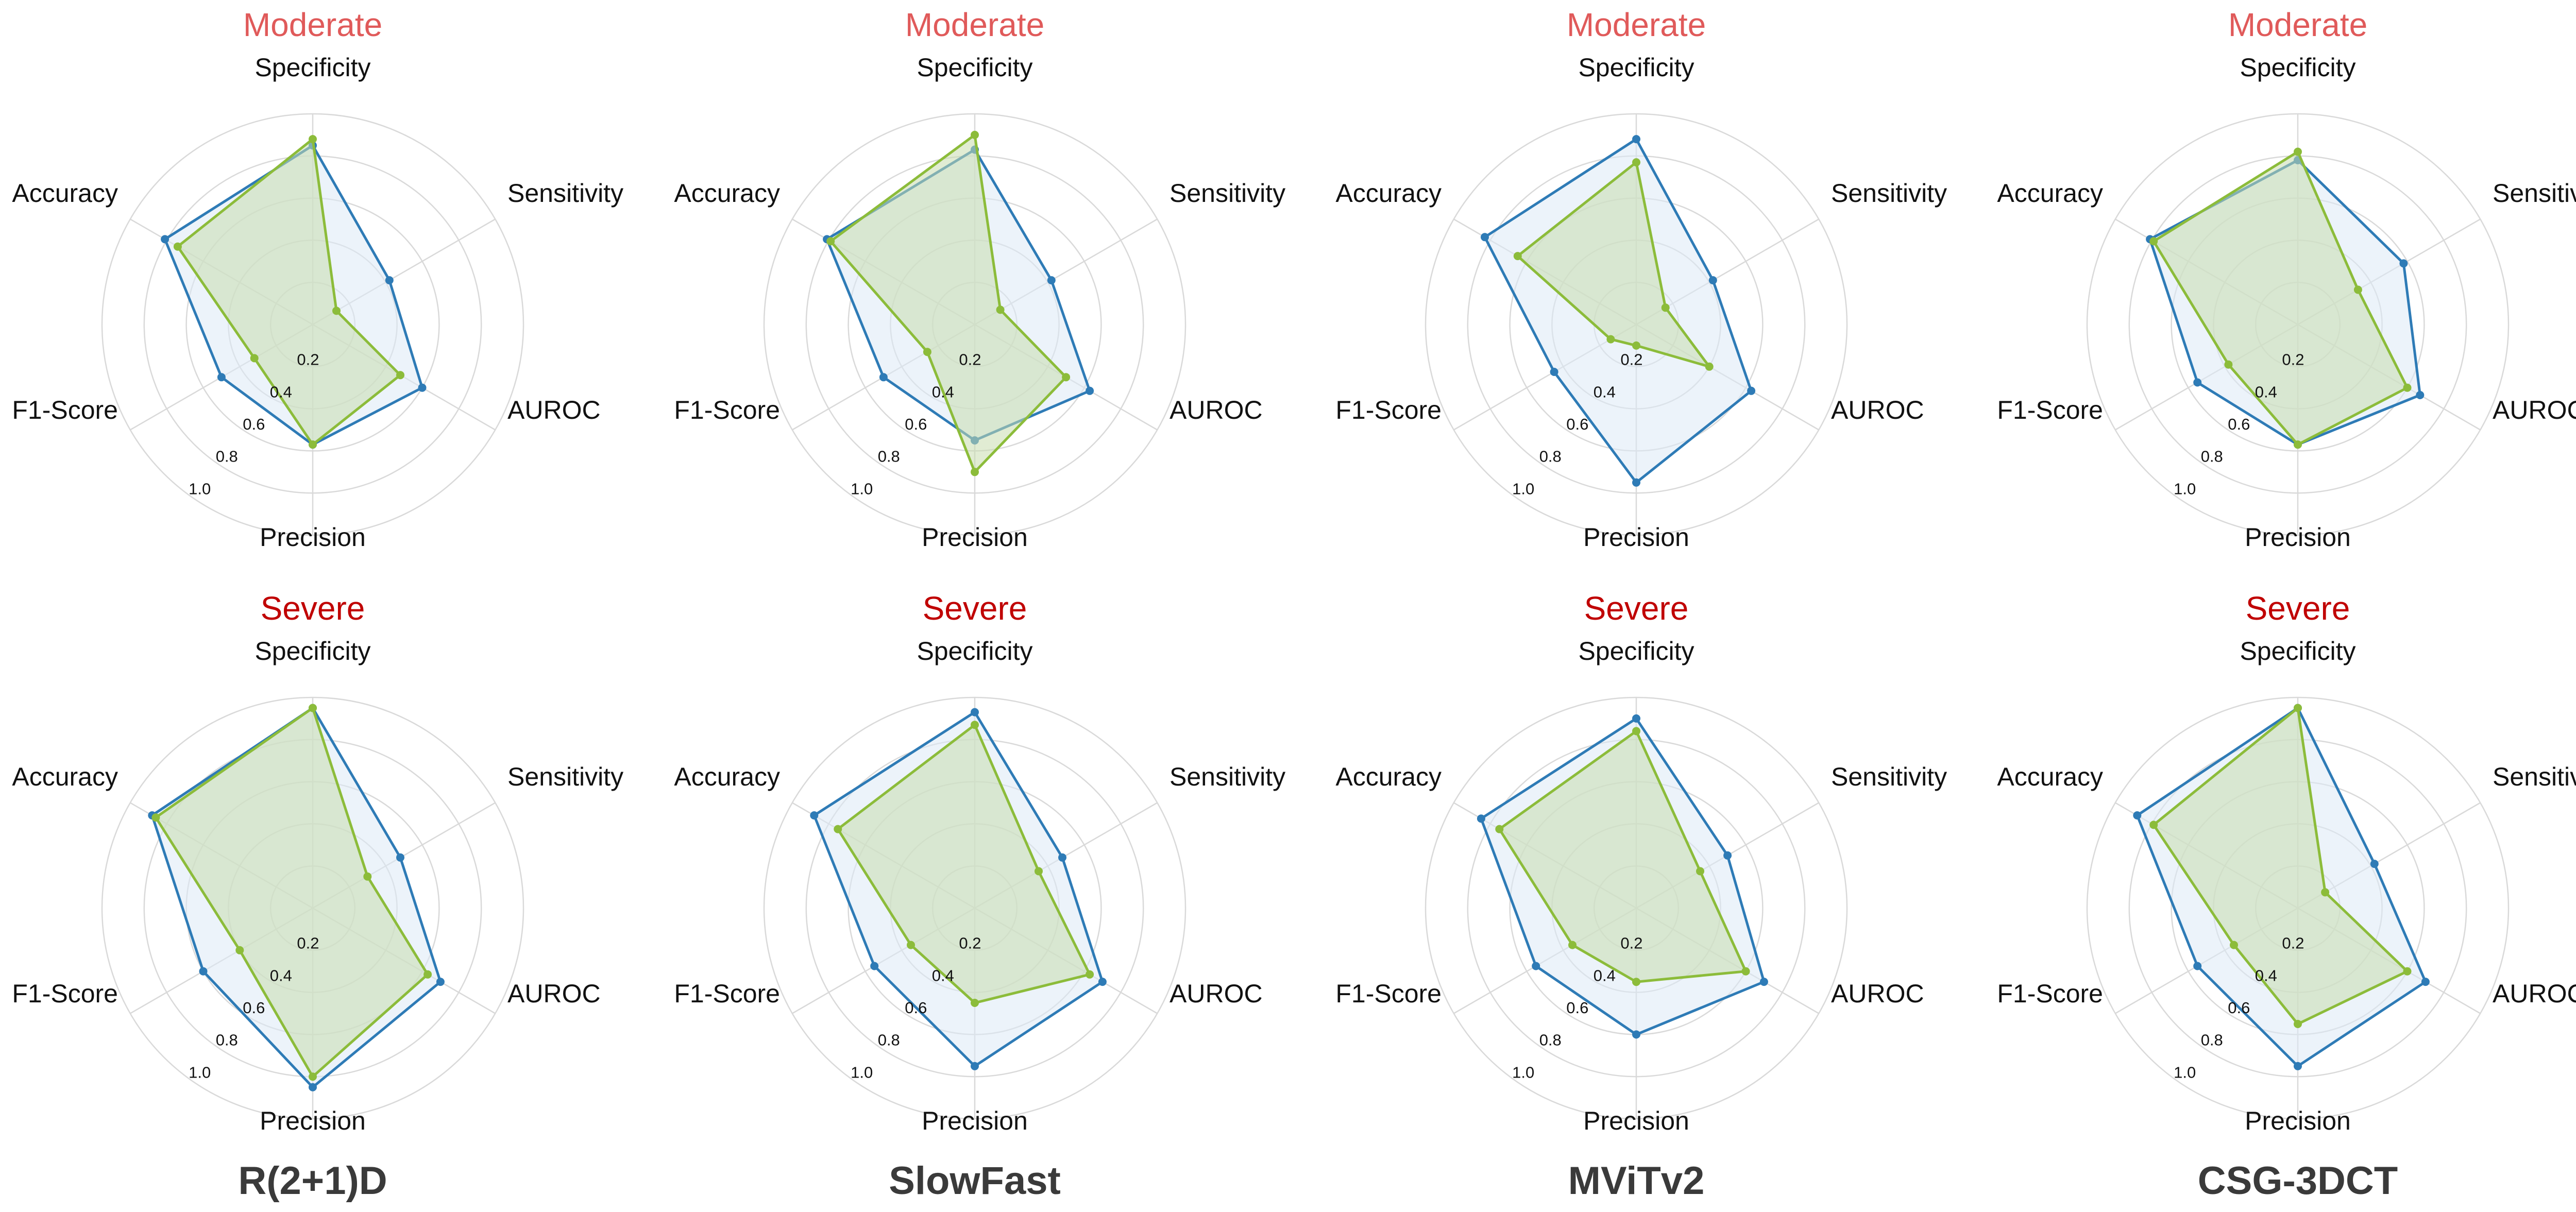 This screenshot has width=2576, height=1212. What do you see at coordinates (1636, 718) in the screenshot?
I see `data-point-blue-specificity` at bounding box center [1636, 718].